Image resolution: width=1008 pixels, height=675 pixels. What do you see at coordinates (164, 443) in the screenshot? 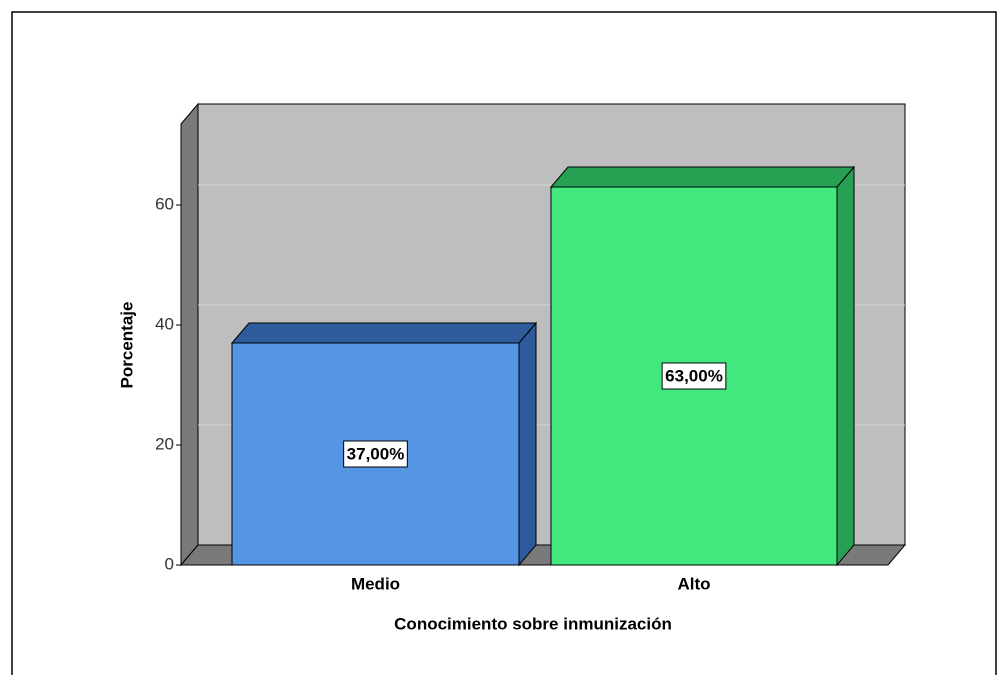
I see `y-tick-label: 20` at bounding box center [164, 443].